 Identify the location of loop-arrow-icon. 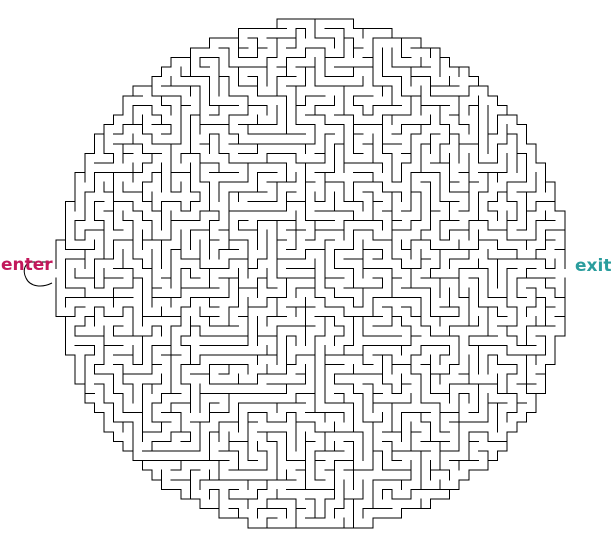
(38, 274).